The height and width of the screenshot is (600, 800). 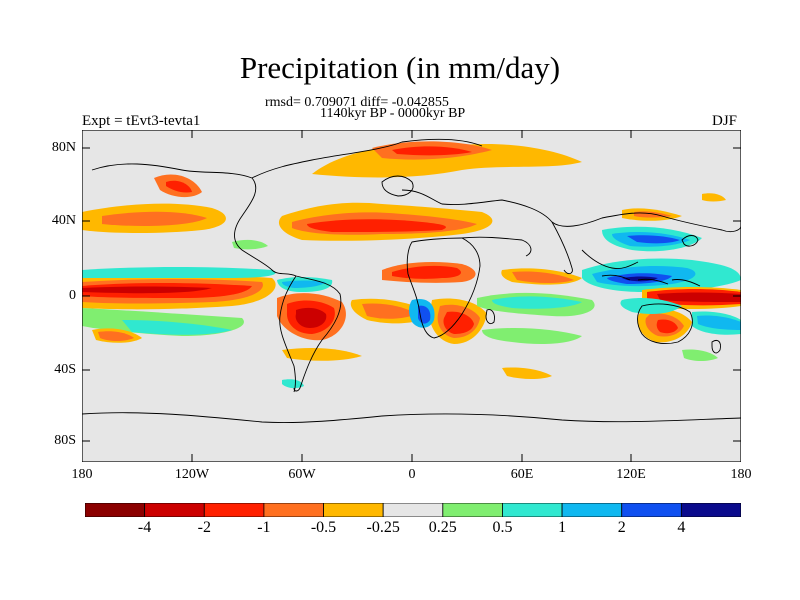 What do you see at coordinates (393, 113) in the screenshot?
I see `period-label: 1140kyr BP - 0000kyr BP` at bounding box center [393, 113].